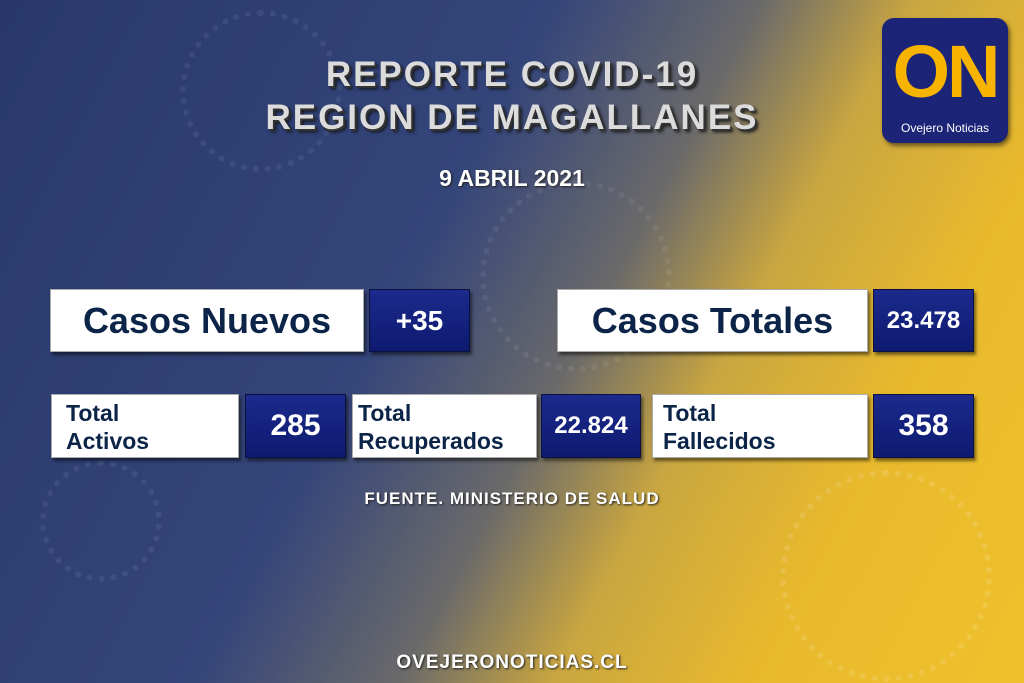 This screenshot has width=1024, height=683. Describe the element at coordinates (946, 71) in the screenshot. I see `logo-letters: ON` at that location.